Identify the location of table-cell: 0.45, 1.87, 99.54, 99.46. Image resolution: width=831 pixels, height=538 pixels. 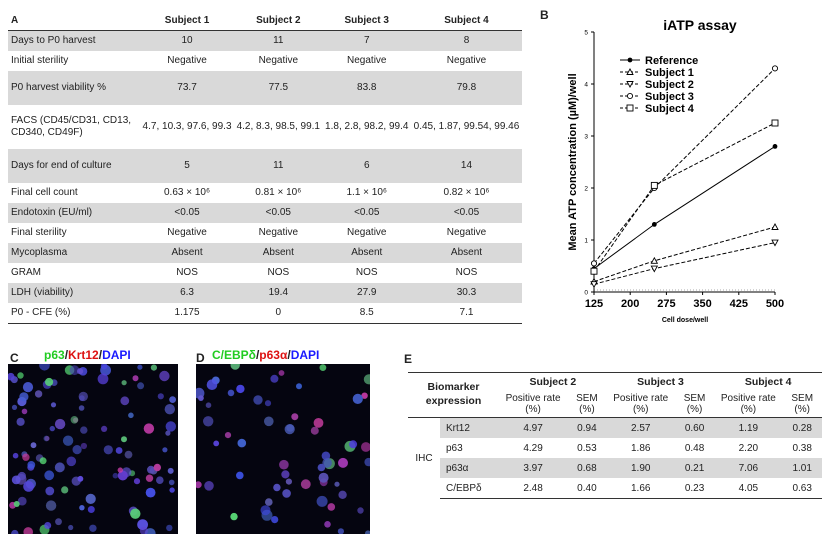
(466, 126).